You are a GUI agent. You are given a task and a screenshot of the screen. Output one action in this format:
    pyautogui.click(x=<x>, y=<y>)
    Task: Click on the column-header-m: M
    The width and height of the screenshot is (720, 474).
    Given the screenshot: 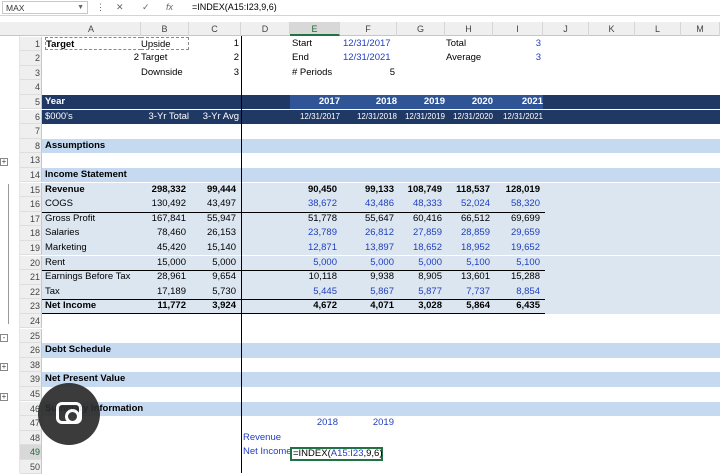 What is the action you would take?
    pyautogui.click(x=700, y=29)
    